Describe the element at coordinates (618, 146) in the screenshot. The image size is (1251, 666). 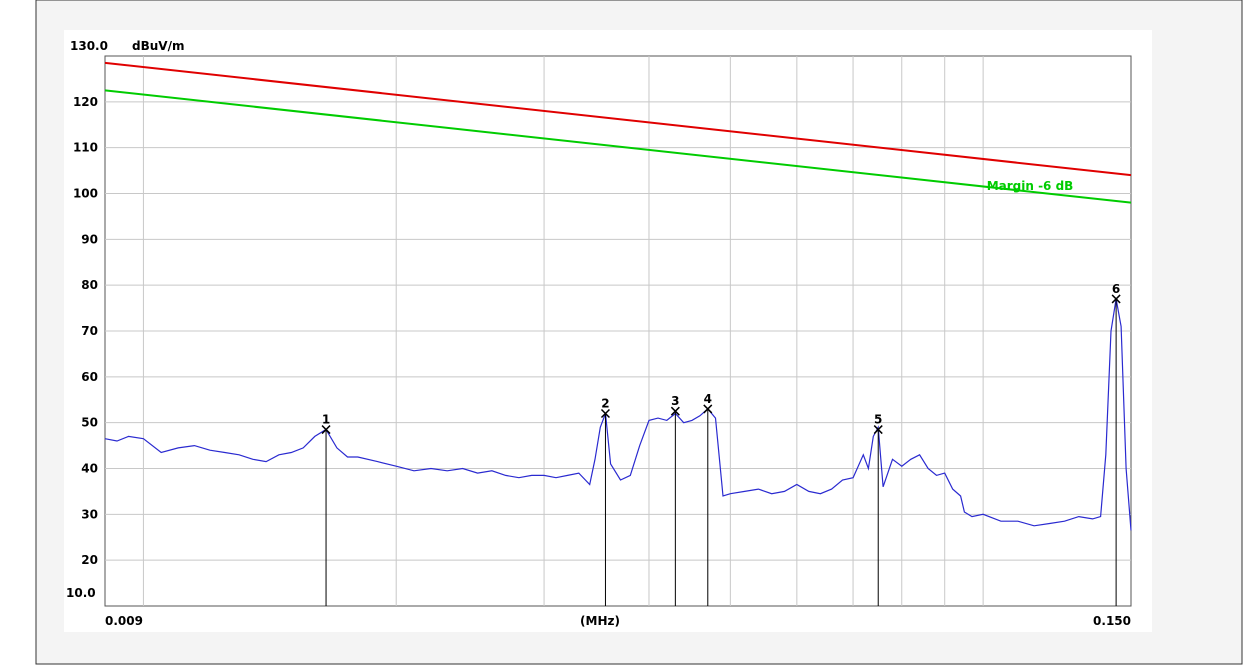
I see `margin-line` at that location.